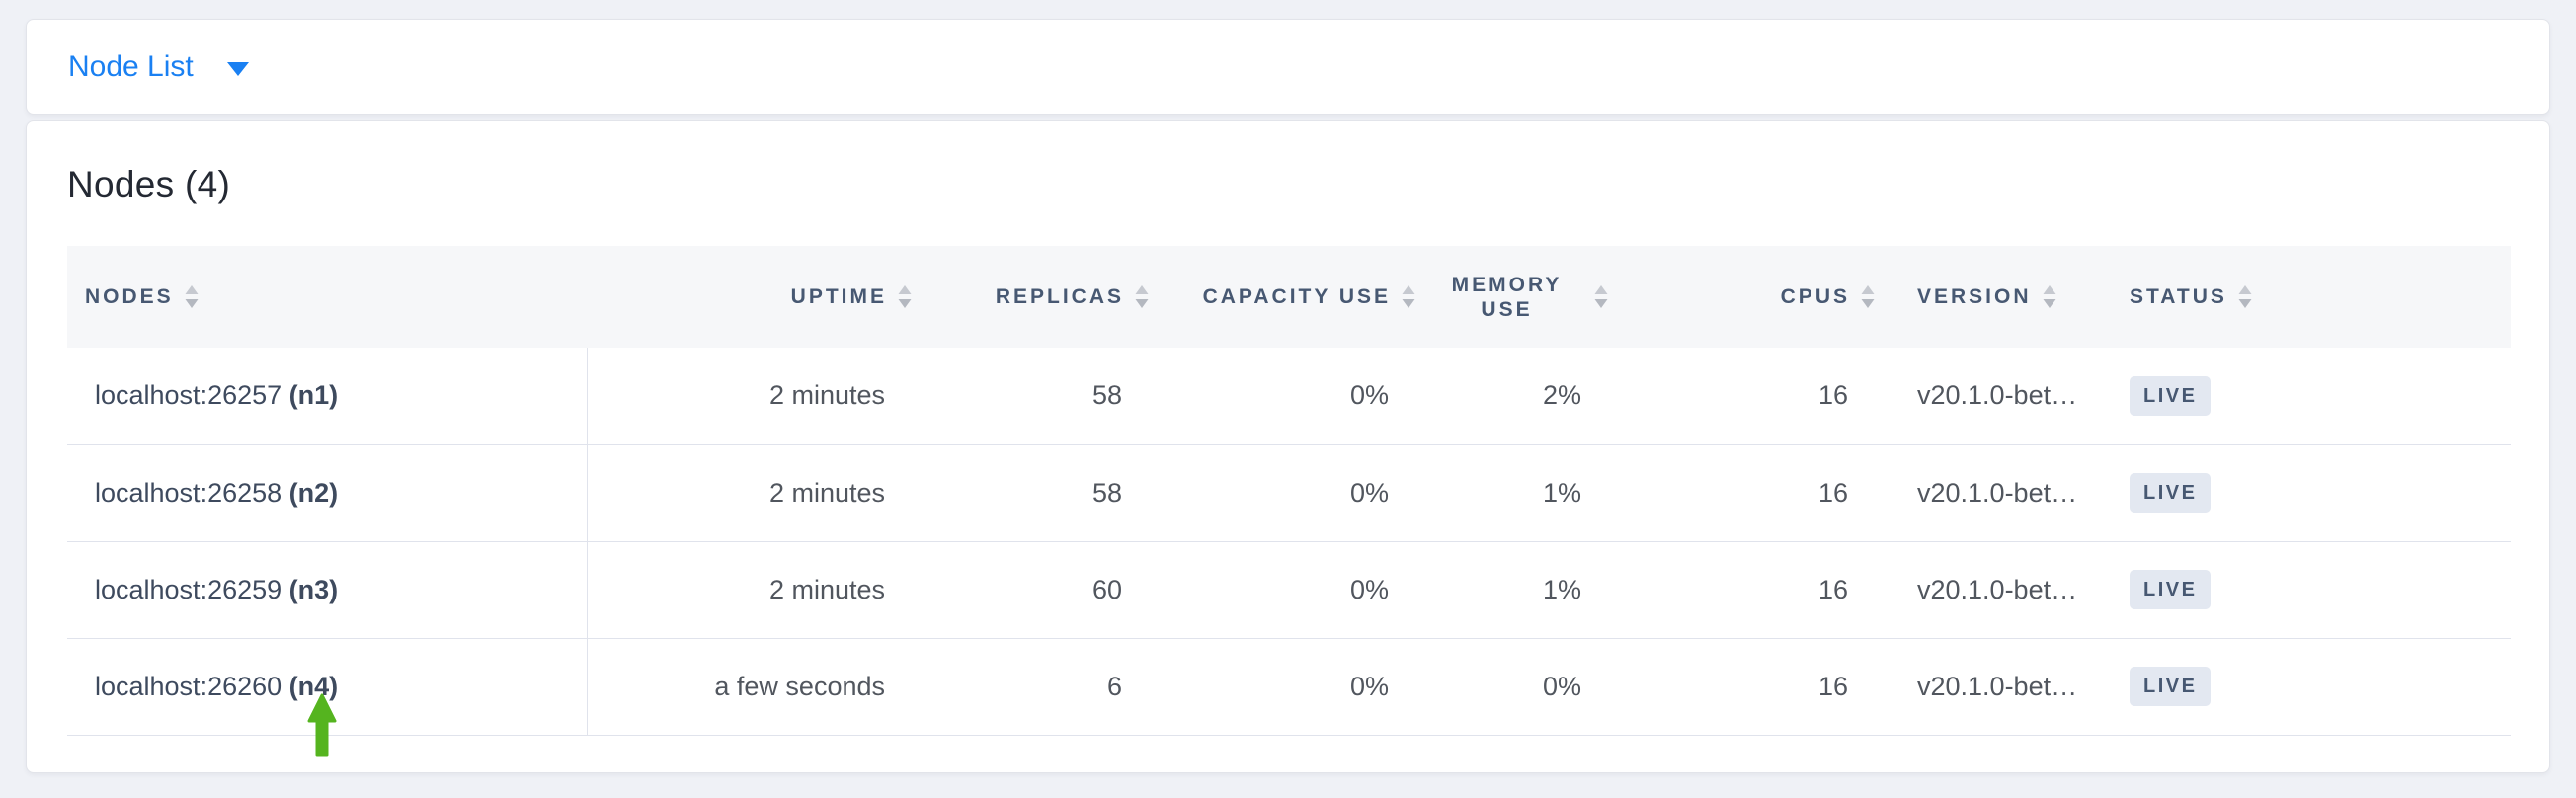  Describe the element at coordinates (1526, 396) in the screenshot. I see `memory-use-cell: 2%` at that location.